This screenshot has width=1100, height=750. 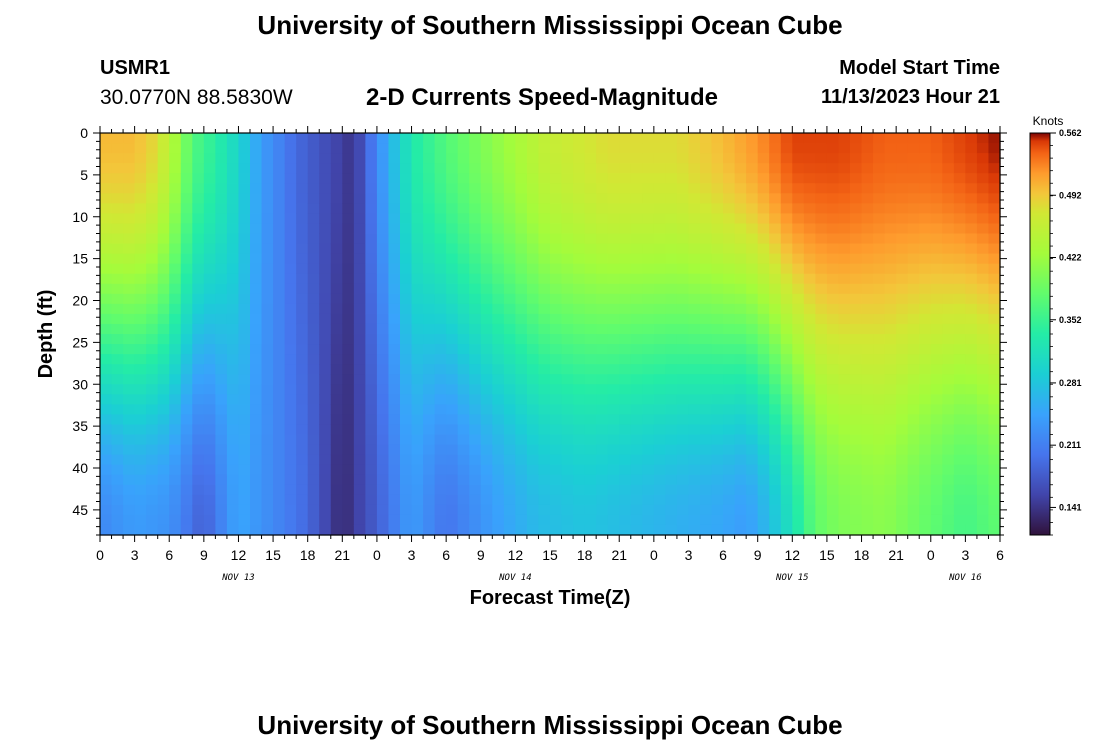 What do you see at coordinates (862, 555) in the screenshot?
I see `x-tick-label: 18` at bounding box center [862, 555].